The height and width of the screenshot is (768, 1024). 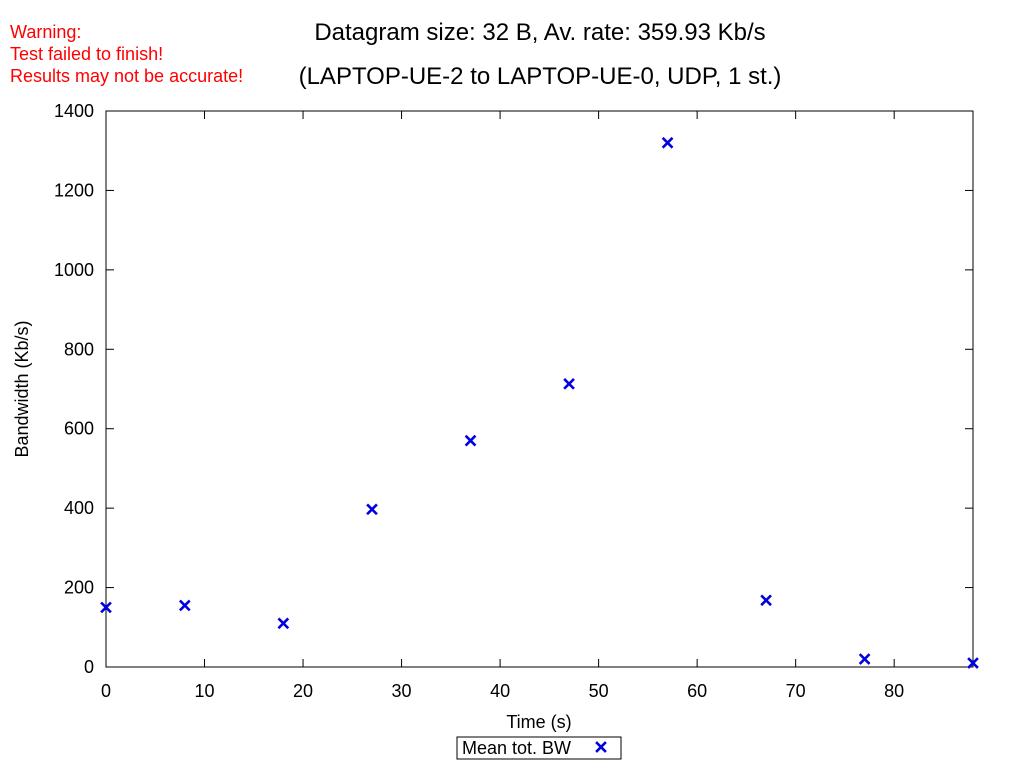 What do you see at coordinates (538, 722) in the screenshot?
I see `x-axis-label: Time (s)` at bounding box center [538, 722].